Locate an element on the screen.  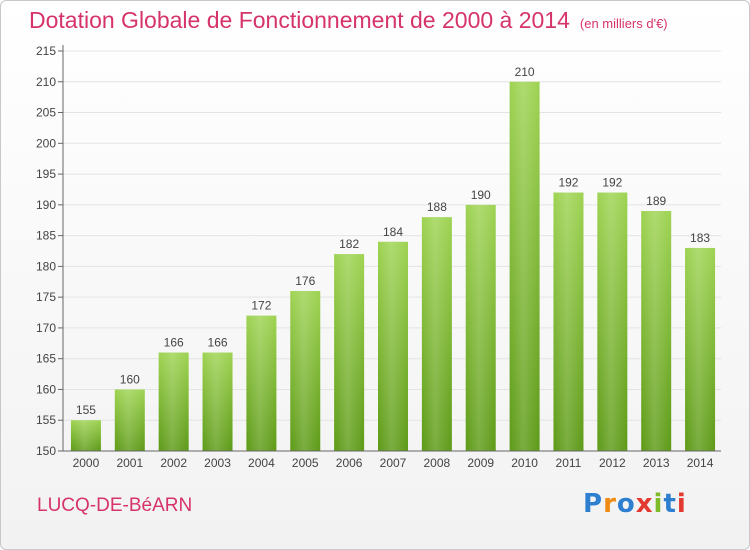
y-tick-label: 190 is located at coordinates (46, 205).